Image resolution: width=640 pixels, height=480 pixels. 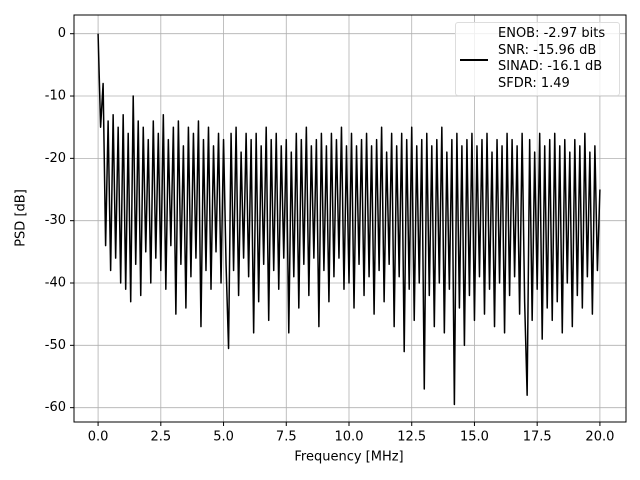 What do you see at coordinates (55, 407) in the screenshot?
I see `y-tick-label: -60` at bounding box center [55, 407].